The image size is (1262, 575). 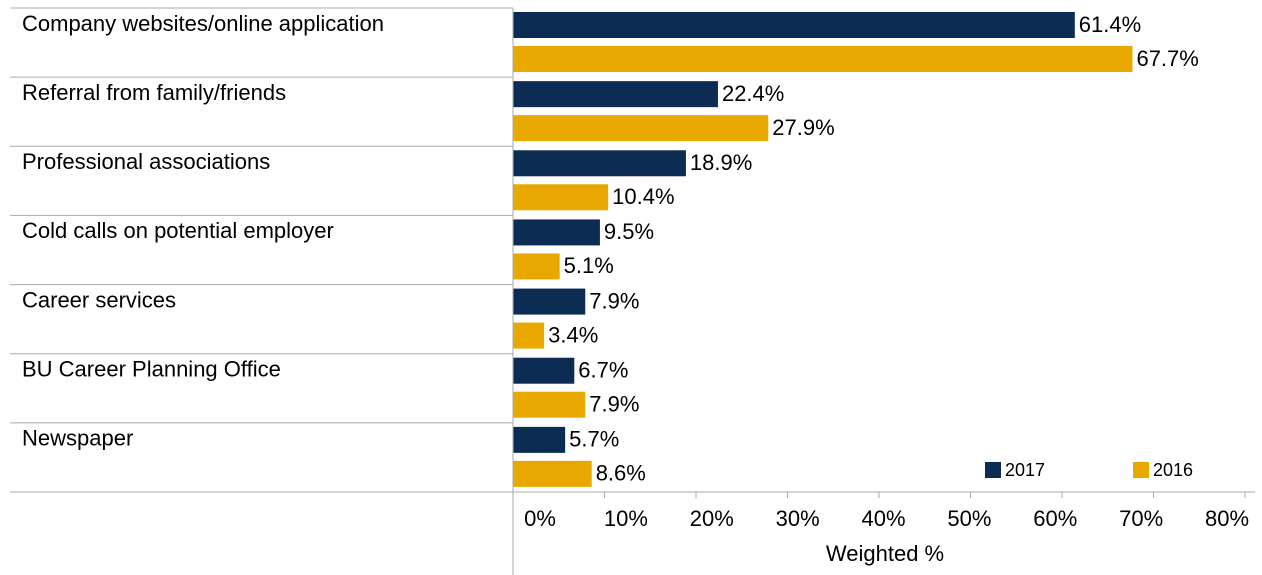 I want to click on category-label: BU Career Planning Office, so click(x=151, y=369).